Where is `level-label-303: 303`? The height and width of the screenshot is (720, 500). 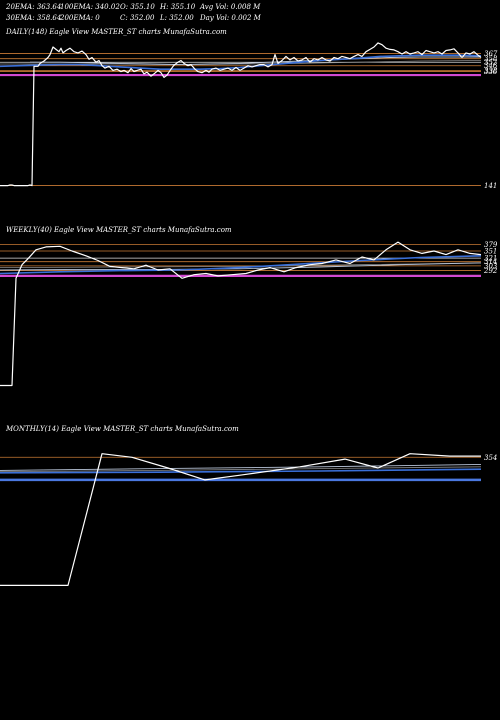 level-label-303: 303 is located at coordinates (491, 266).